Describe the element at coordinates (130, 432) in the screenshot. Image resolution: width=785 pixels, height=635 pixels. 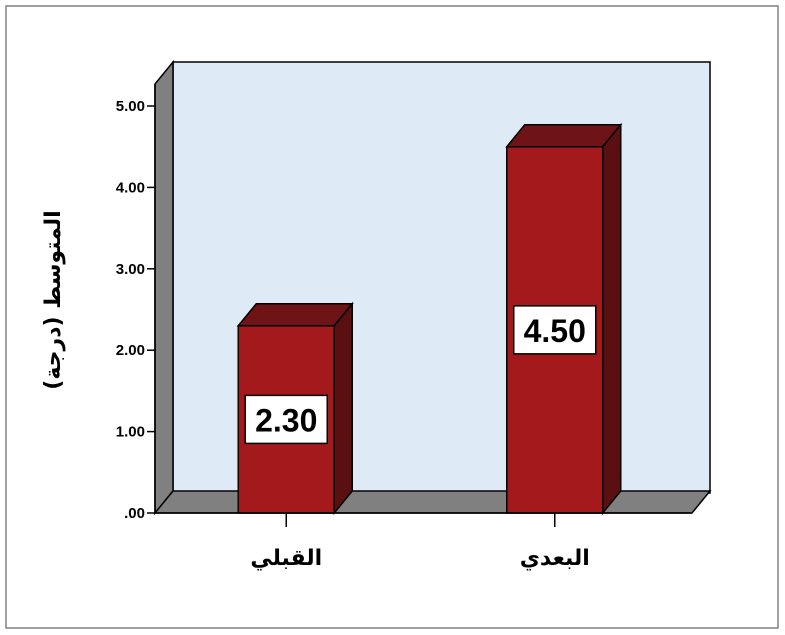
I see `y-tick-label: 1.00` at that location.